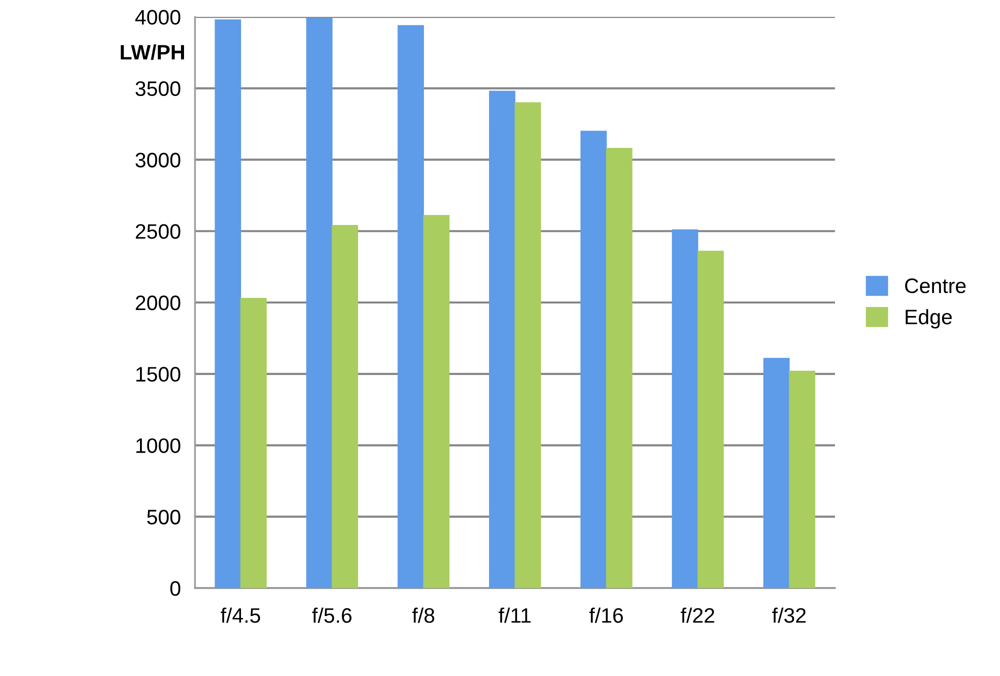 The width and height of the screenshot is (1000, 676). What do you see at coordinates (789, 615) in the screenshot?
I see `x-tick-label: f/32` at bounding box center [789, 615].